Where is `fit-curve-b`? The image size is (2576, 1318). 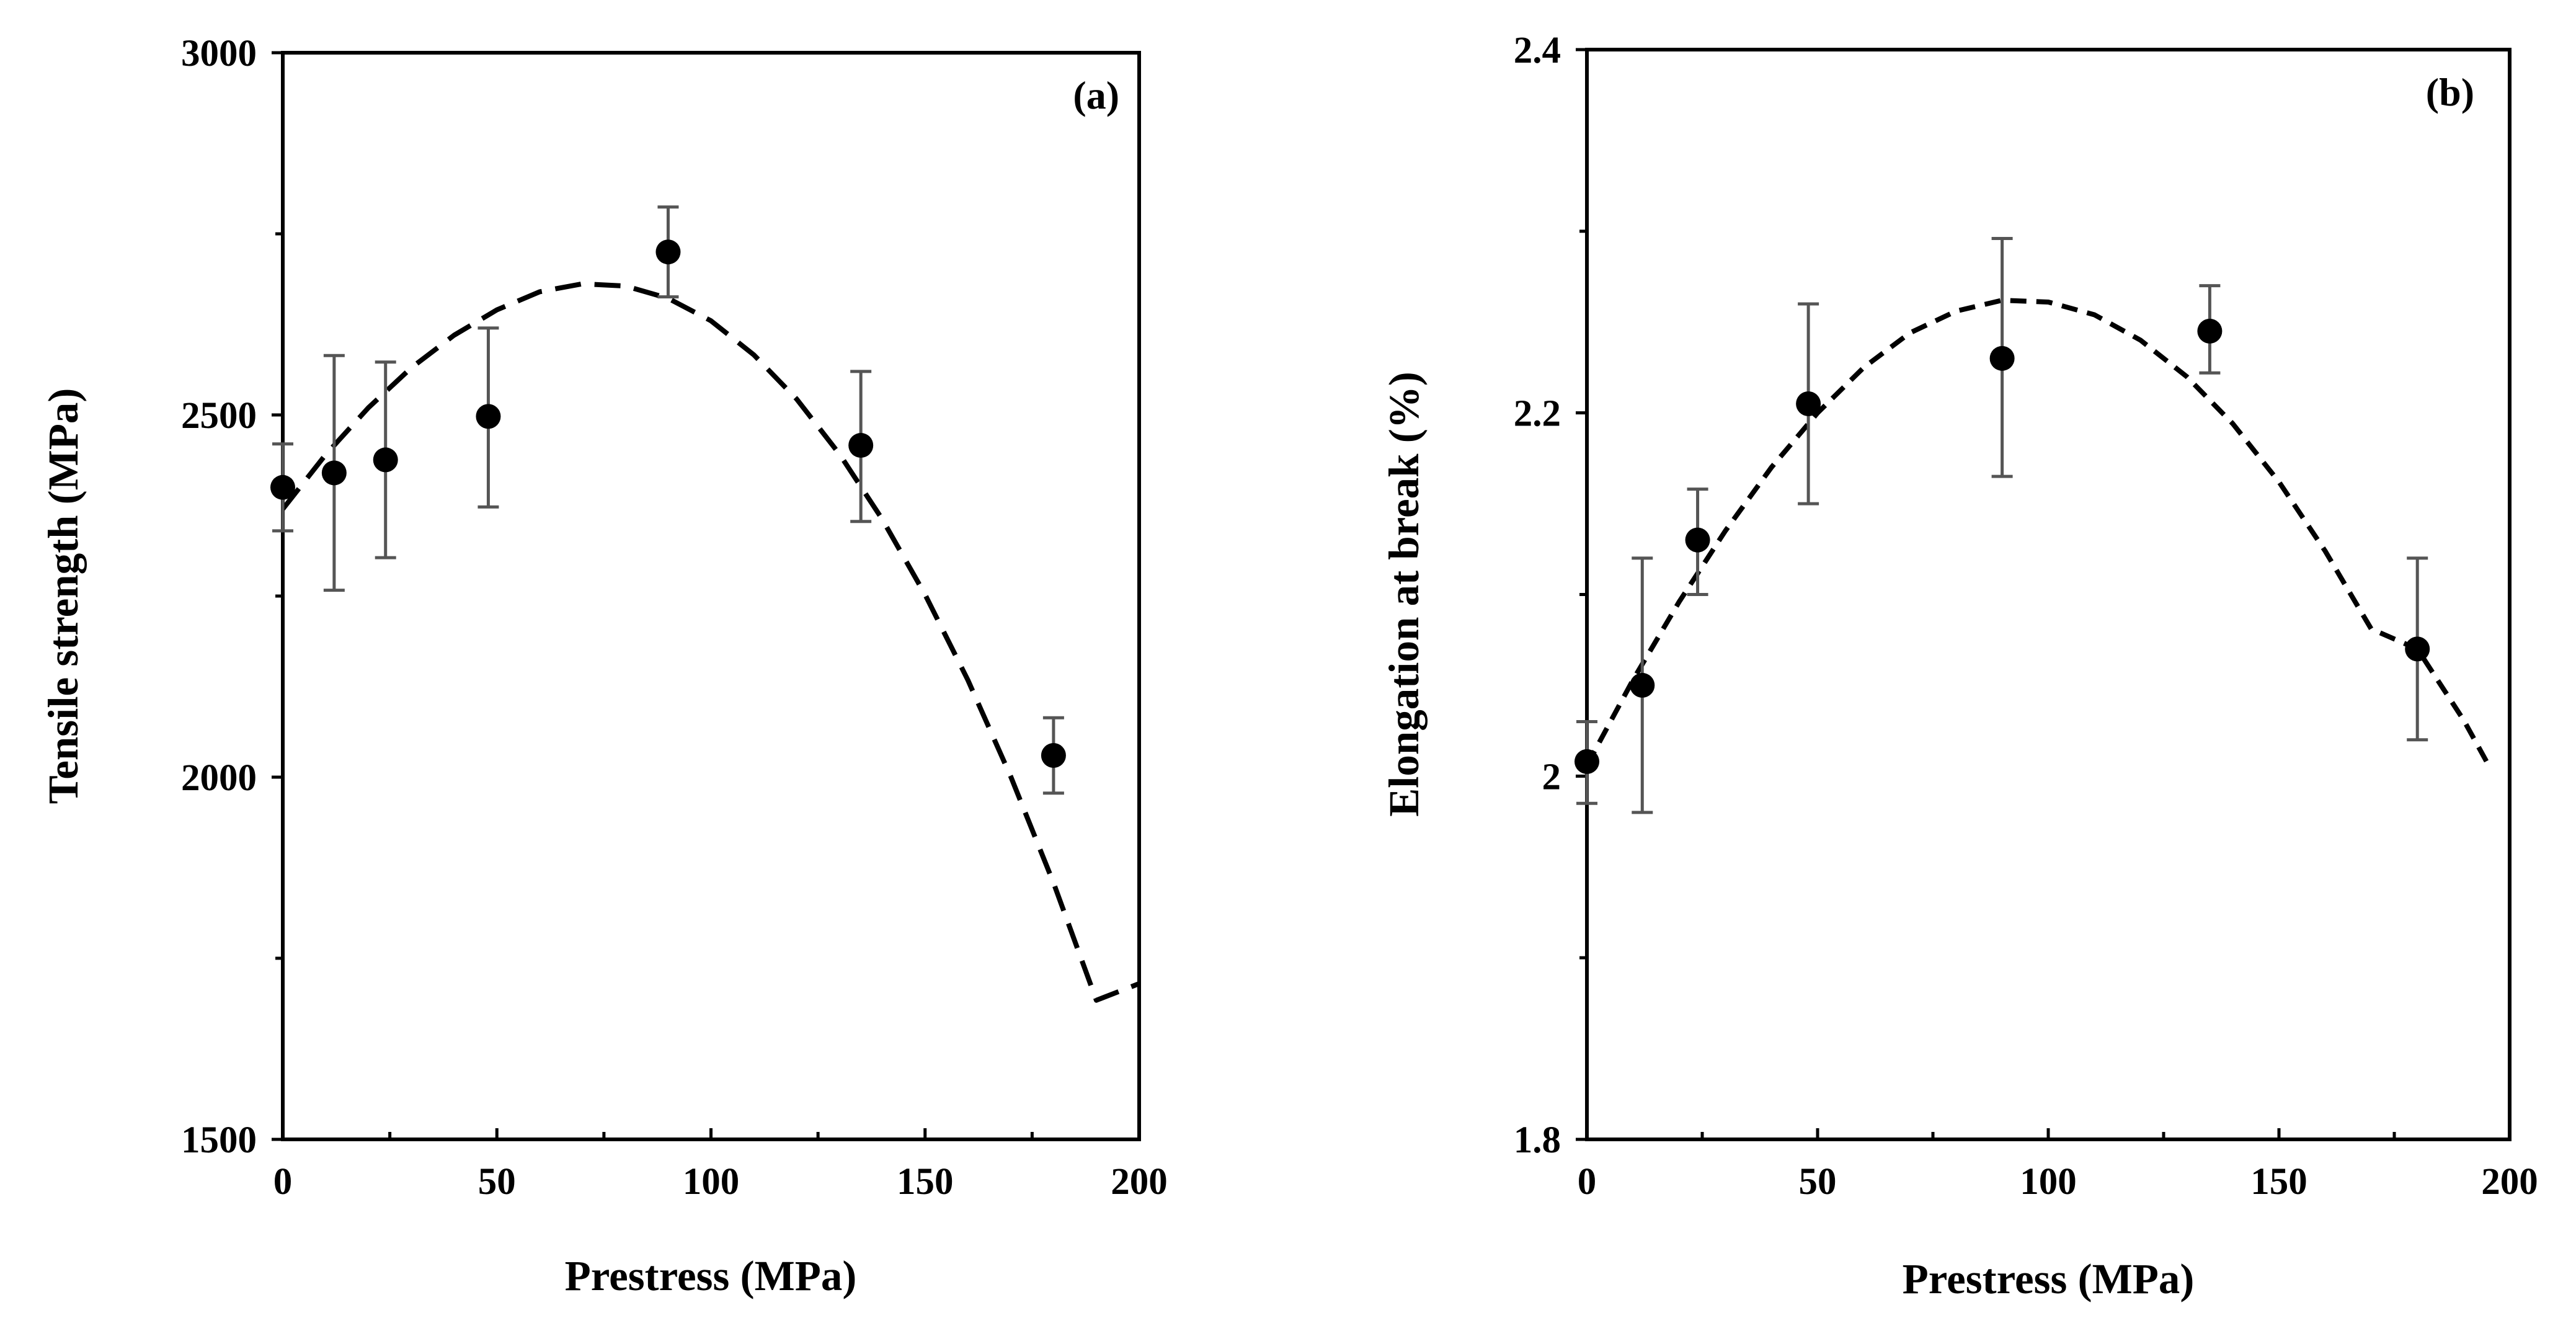 fit-curve-b is located at coordinates (2036, 532).